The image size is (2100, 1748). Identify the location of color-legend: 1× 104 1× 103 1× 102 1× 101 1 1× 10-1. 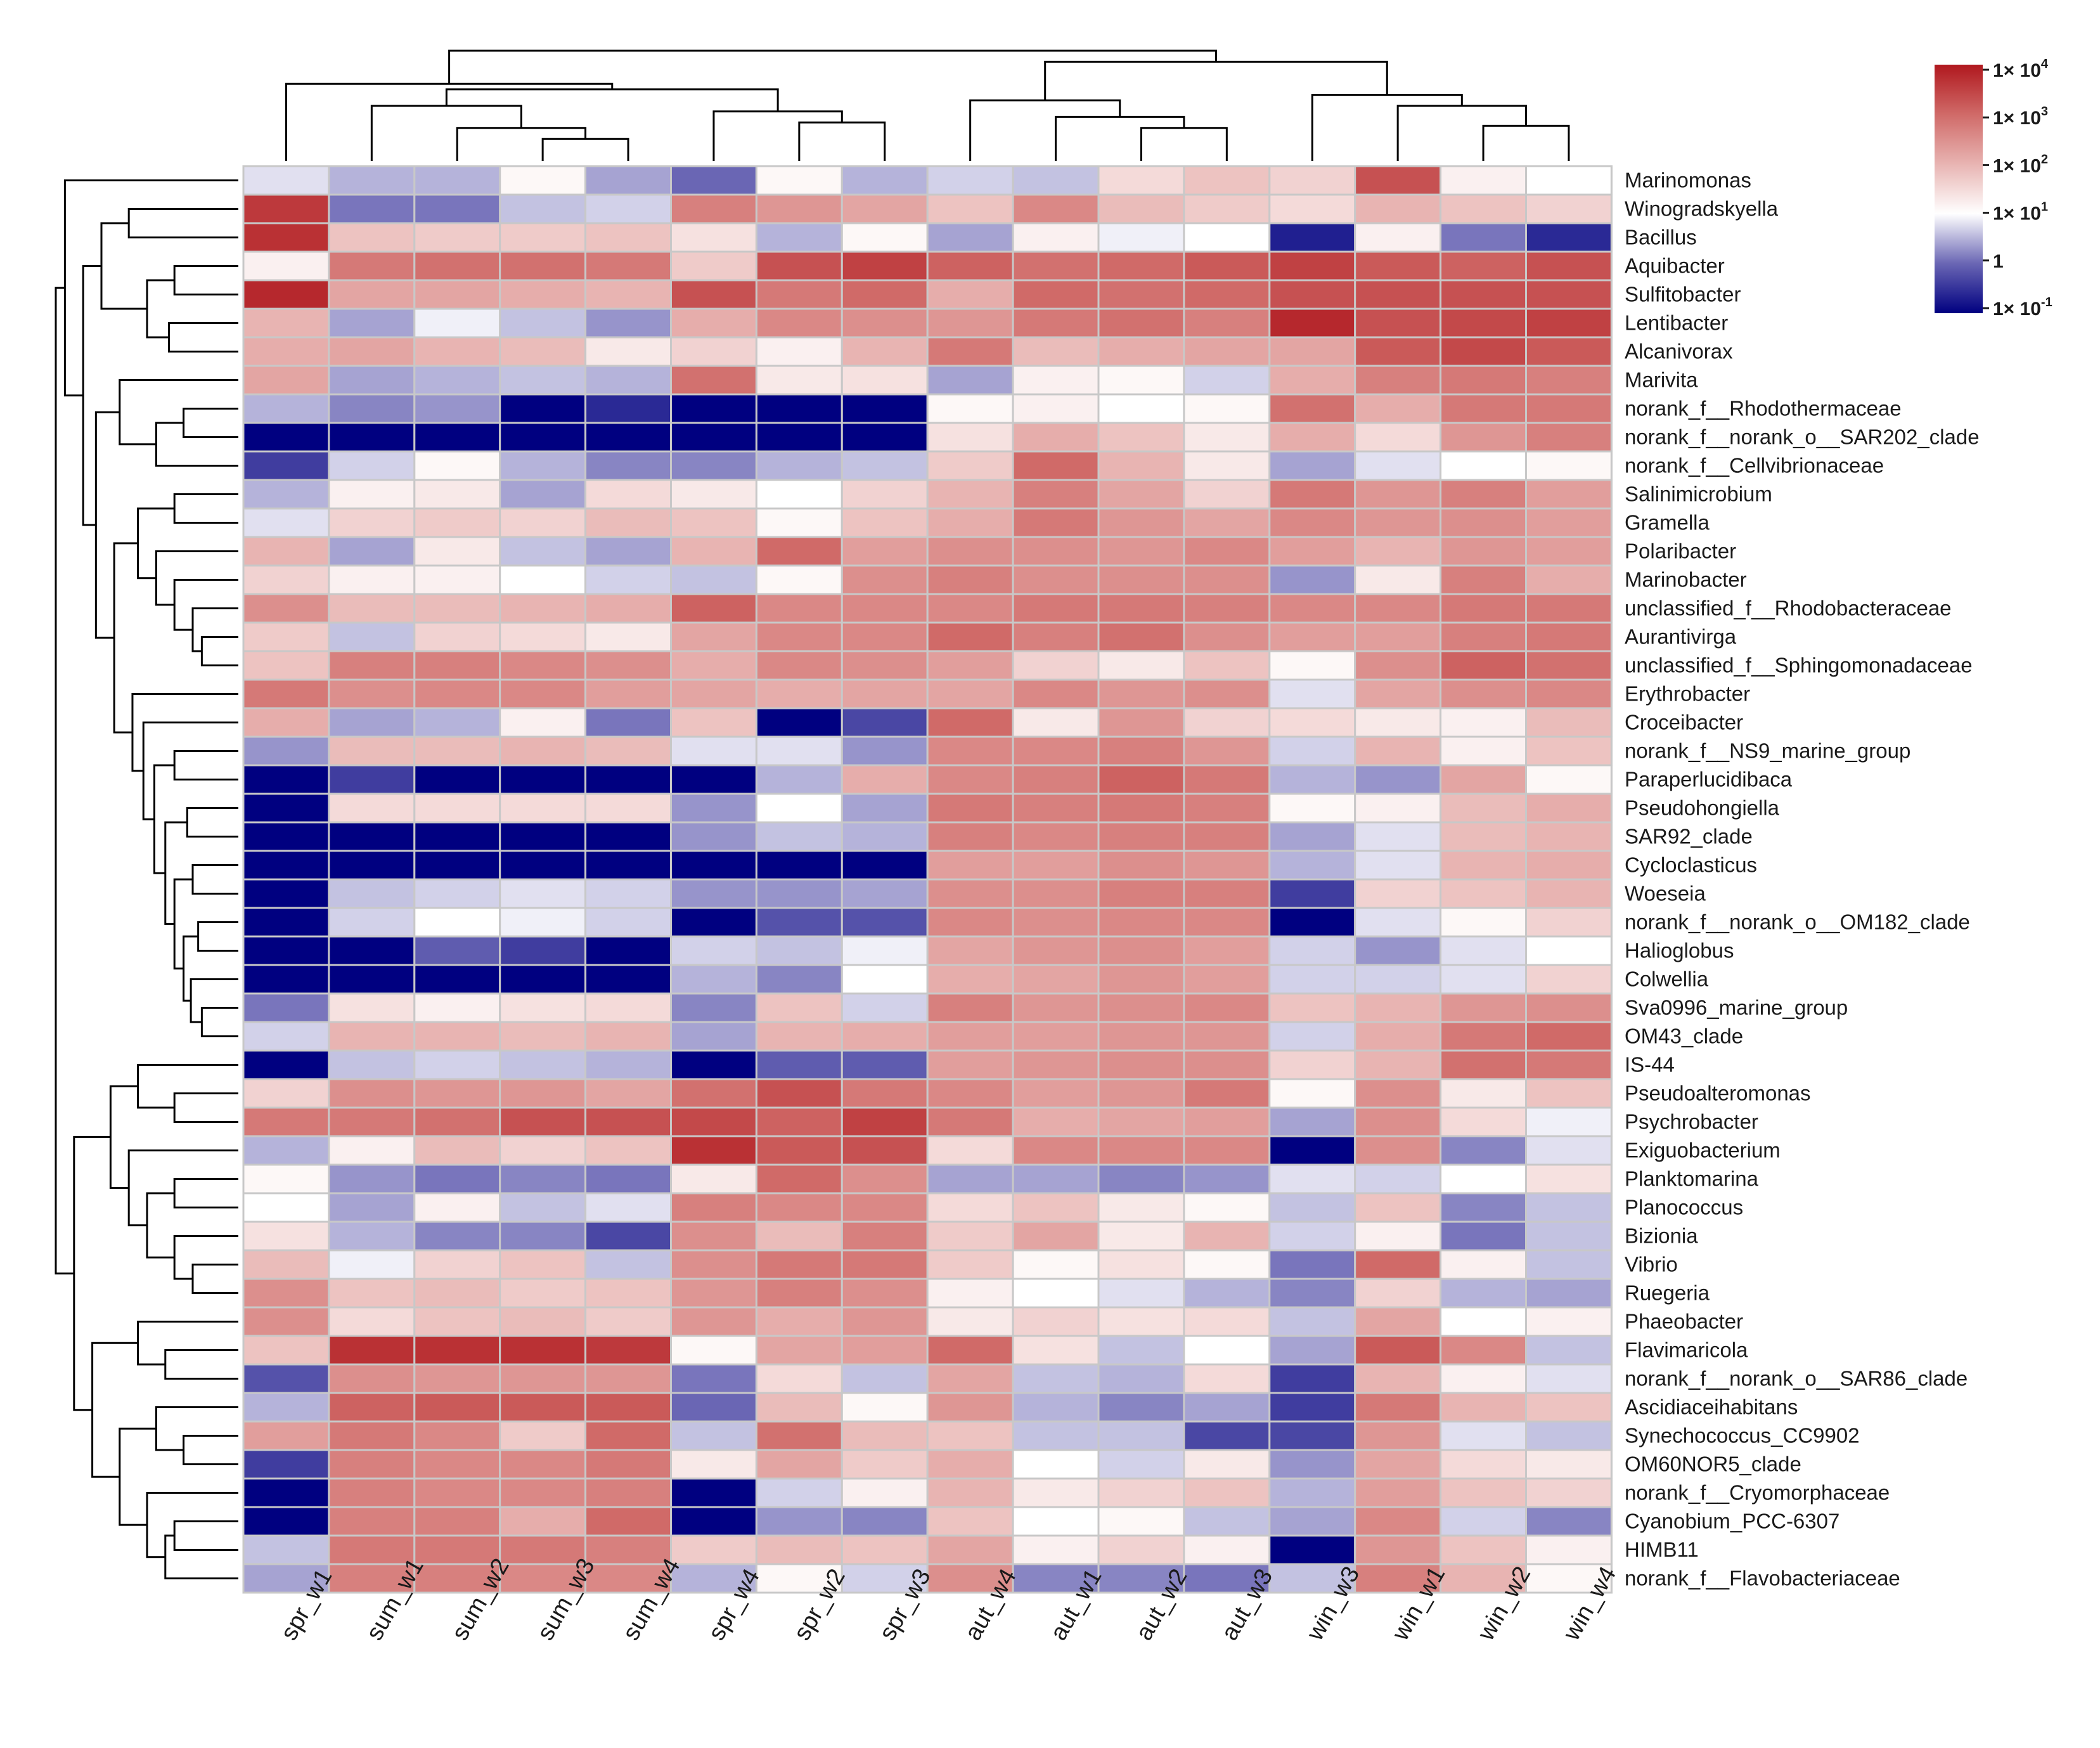
(1993, 188).